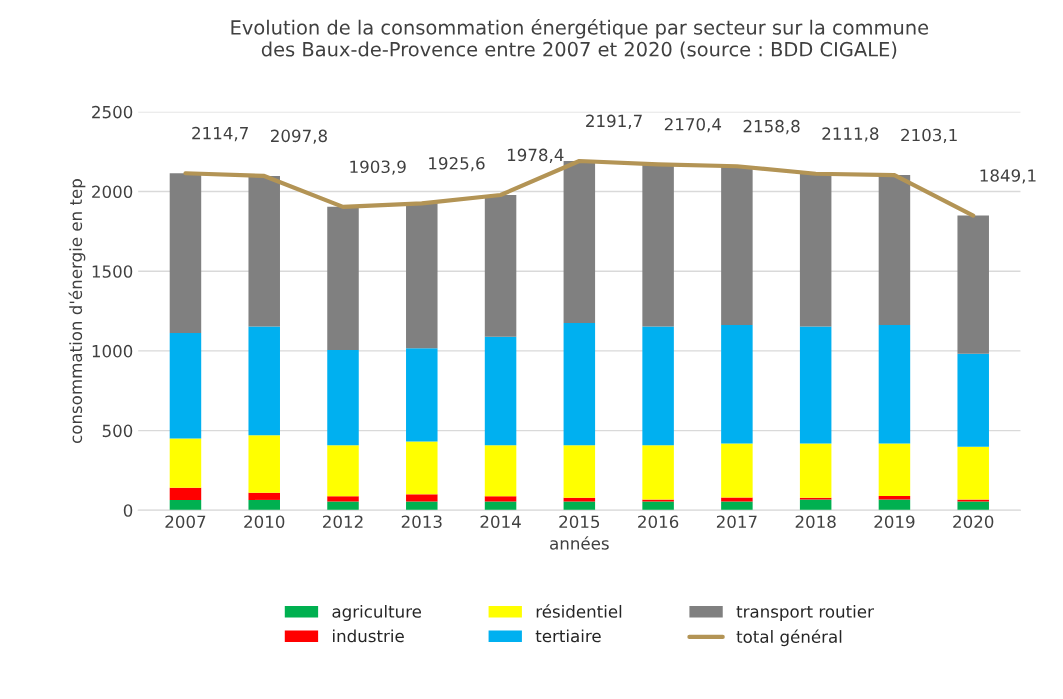  What do you see at coordinates (220, 134) in the screenshot?
I see `data-label: 2114,7` at bounding box center [220, 134].